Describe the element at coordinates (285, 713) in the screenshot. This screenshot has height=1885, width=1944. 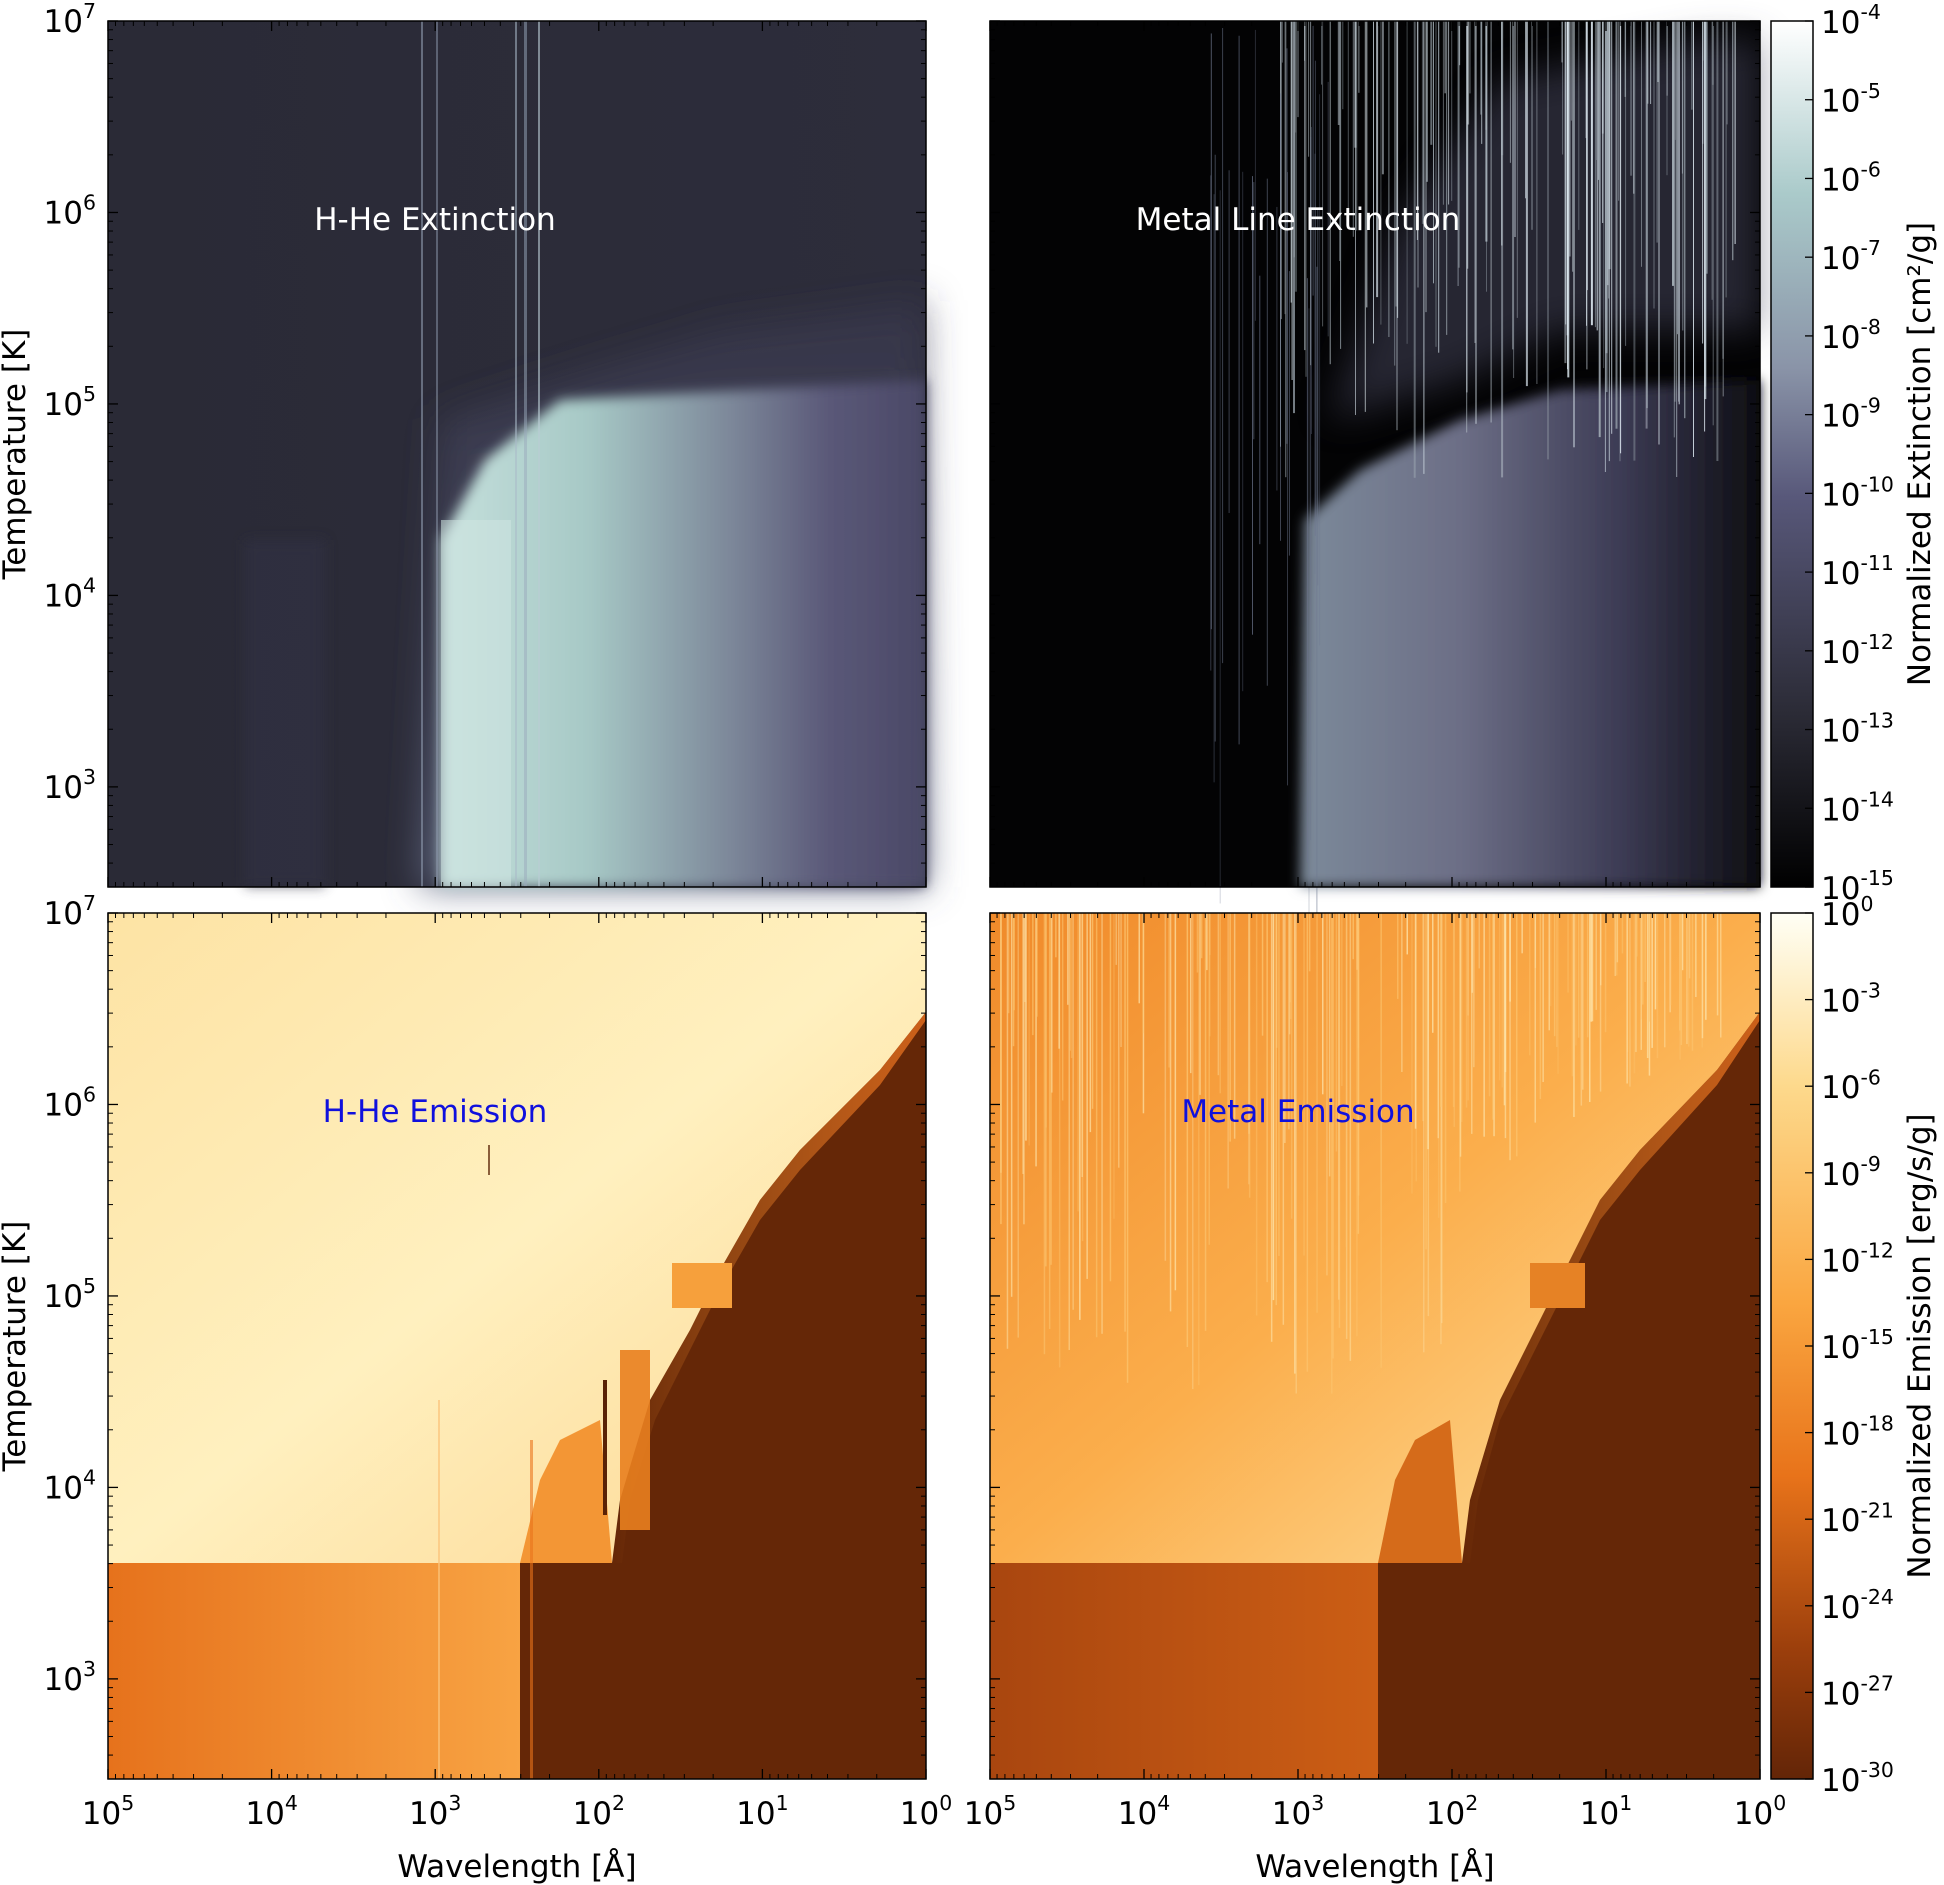
I see `heatmap-warm-band` at that location.